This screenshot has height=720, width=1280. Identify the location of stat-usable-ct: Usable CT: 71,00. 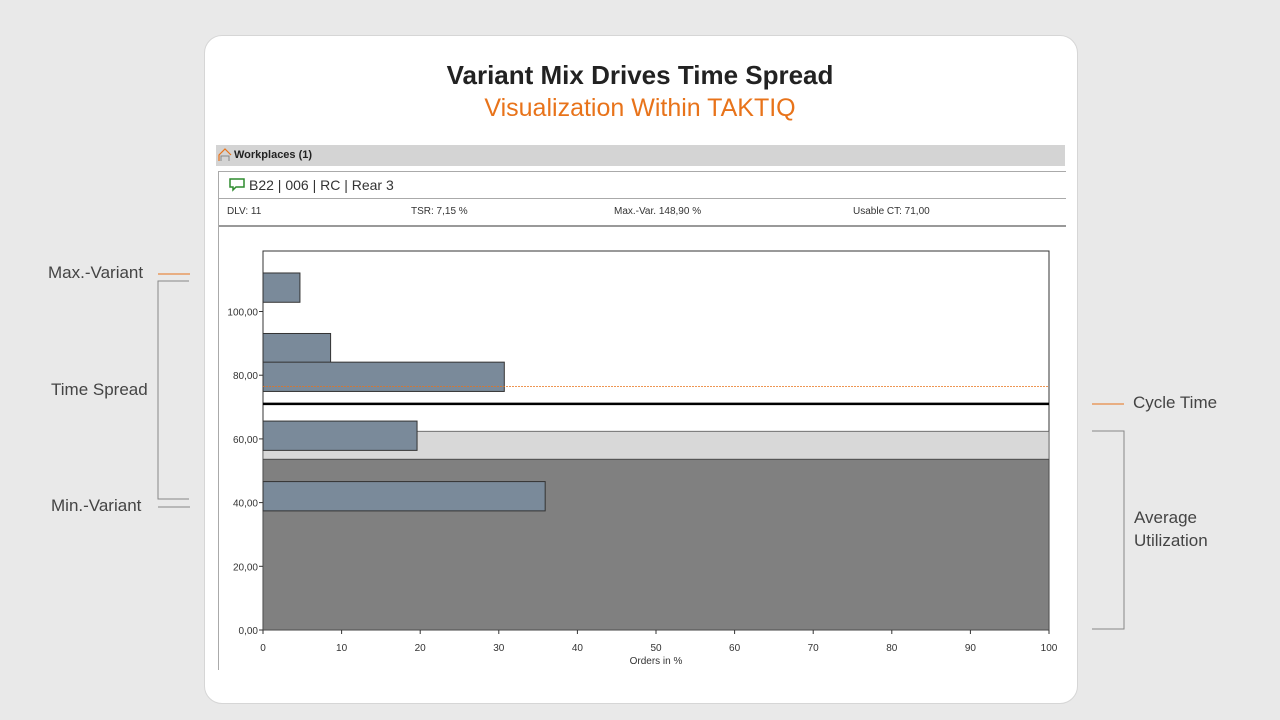
(891, 211).